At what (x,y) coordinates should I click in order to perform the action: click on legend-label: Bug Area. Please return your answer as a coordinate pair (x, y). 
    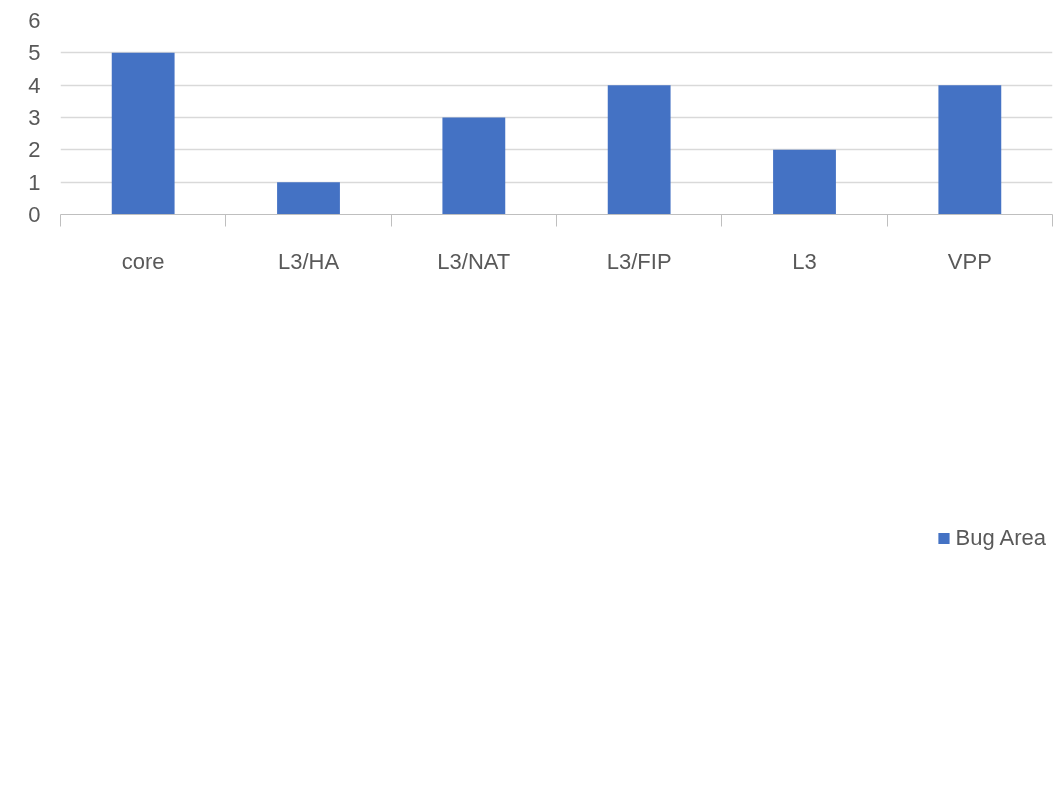
    Looking at the image, I should click on (1000, 538).